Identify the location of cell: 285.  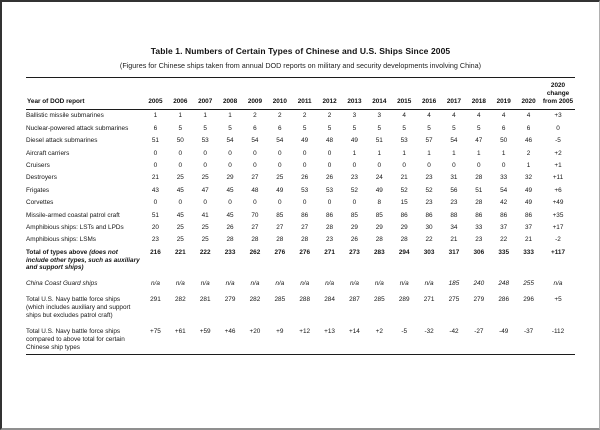
(280, 300).